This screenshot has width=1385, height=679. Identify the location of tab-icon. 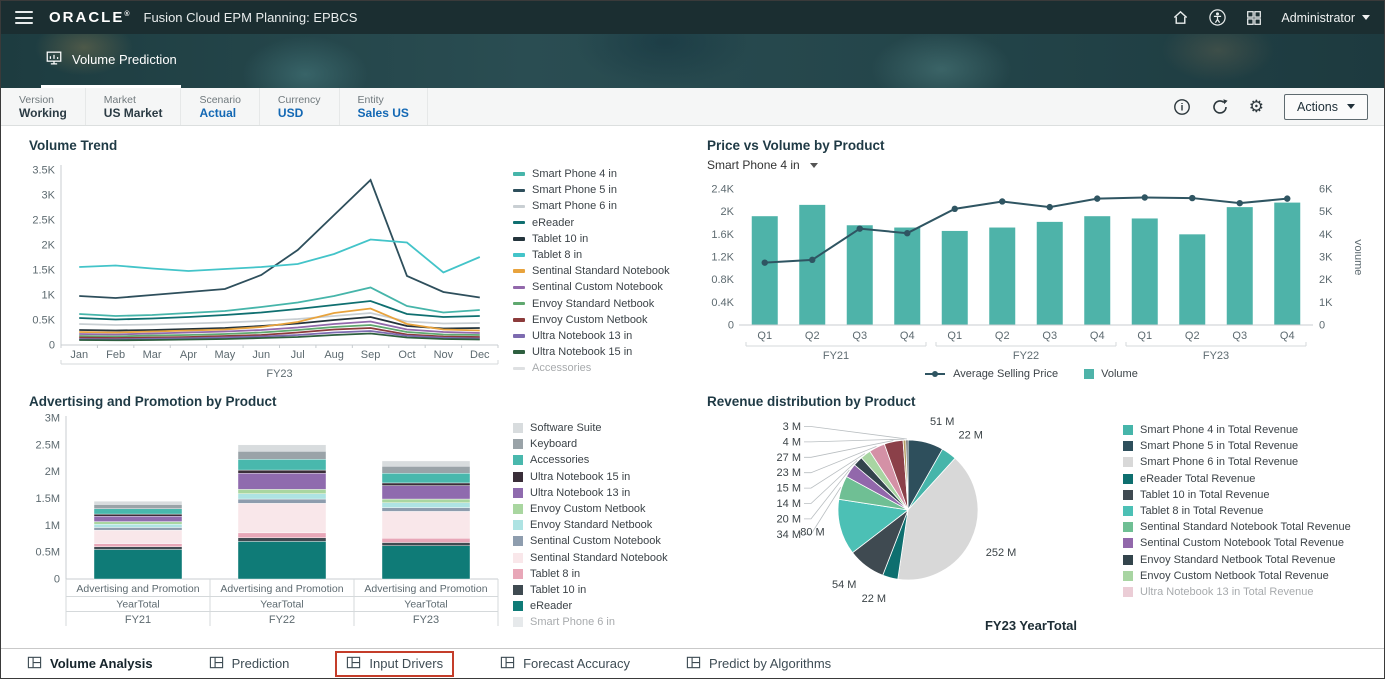
(507, 664).